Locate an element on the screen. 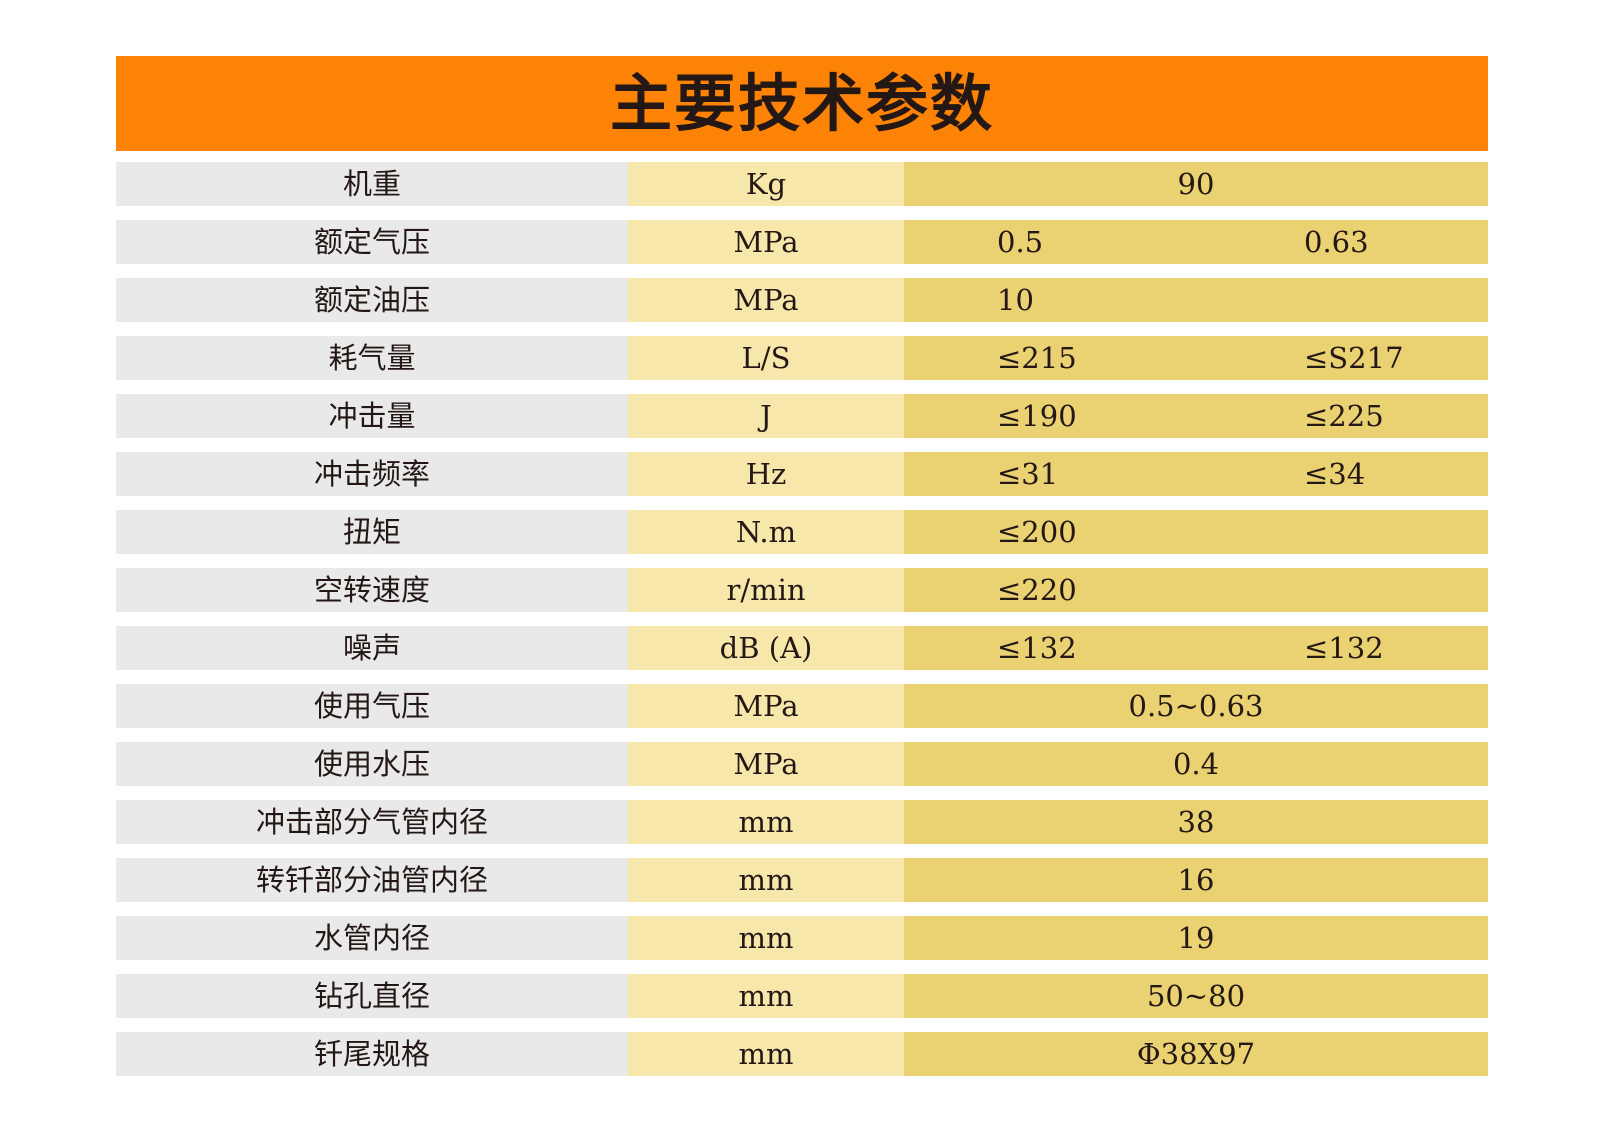 This screenshot has width=1600, height=1131. parameter-unit: N.m is located at coordinates (766, 532).